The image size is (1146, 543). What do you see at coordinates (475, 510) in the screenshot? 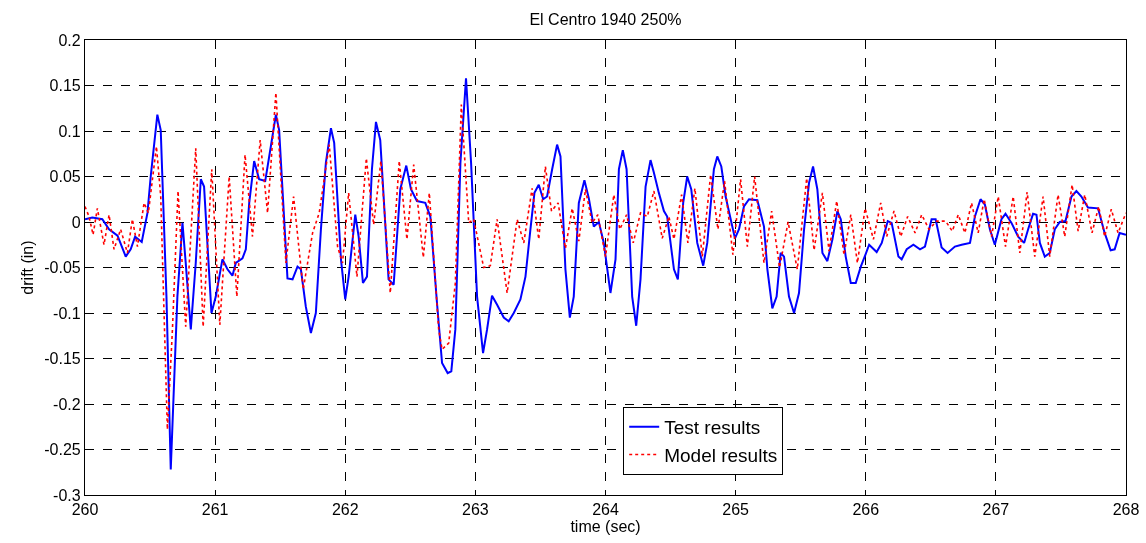
I see `x-tick-label: 263` at bounding box center [475, 510].